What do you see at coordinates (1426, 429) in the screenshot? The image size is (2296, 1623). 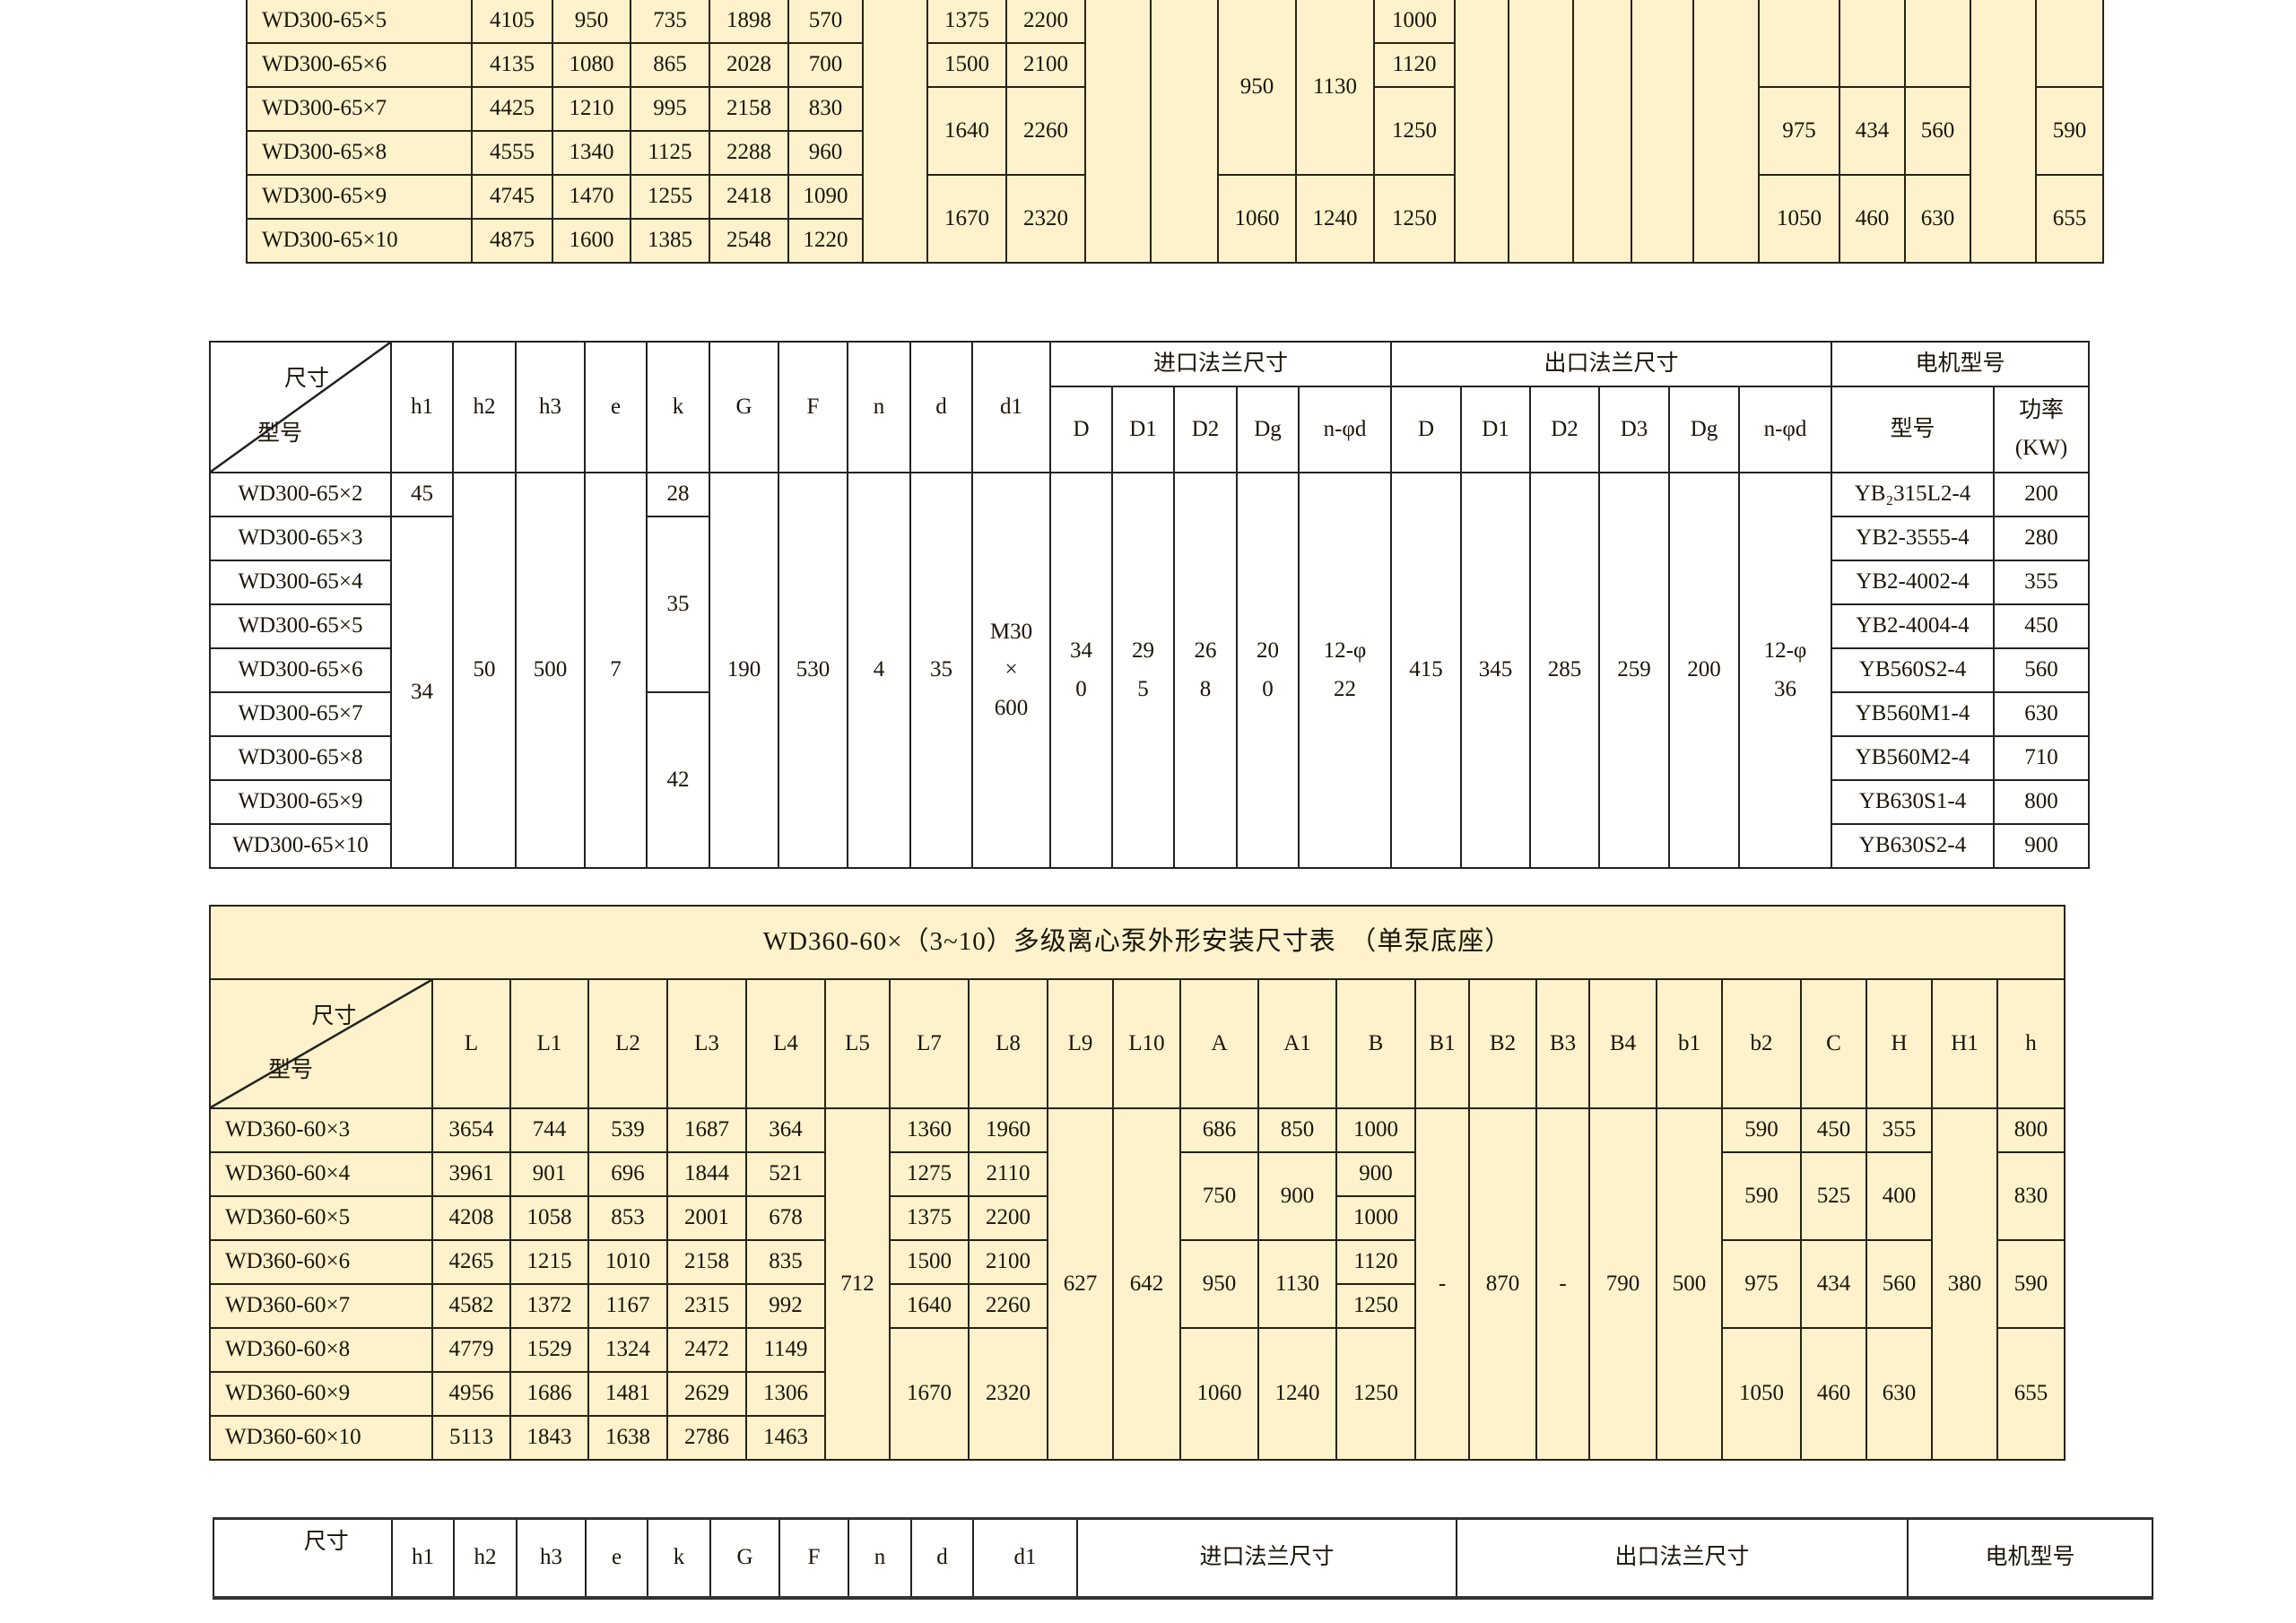 I see `outlet-col-header: D` at bounding box center [1426, 429].